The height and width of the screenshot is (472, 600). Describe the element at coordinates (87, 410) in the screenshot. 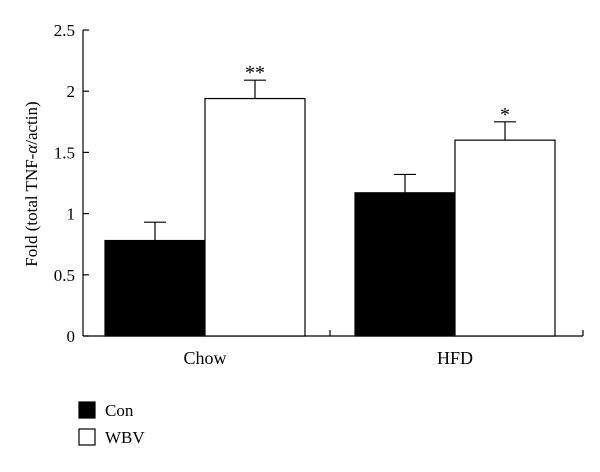

I see `legend-swatch-con` at that location.